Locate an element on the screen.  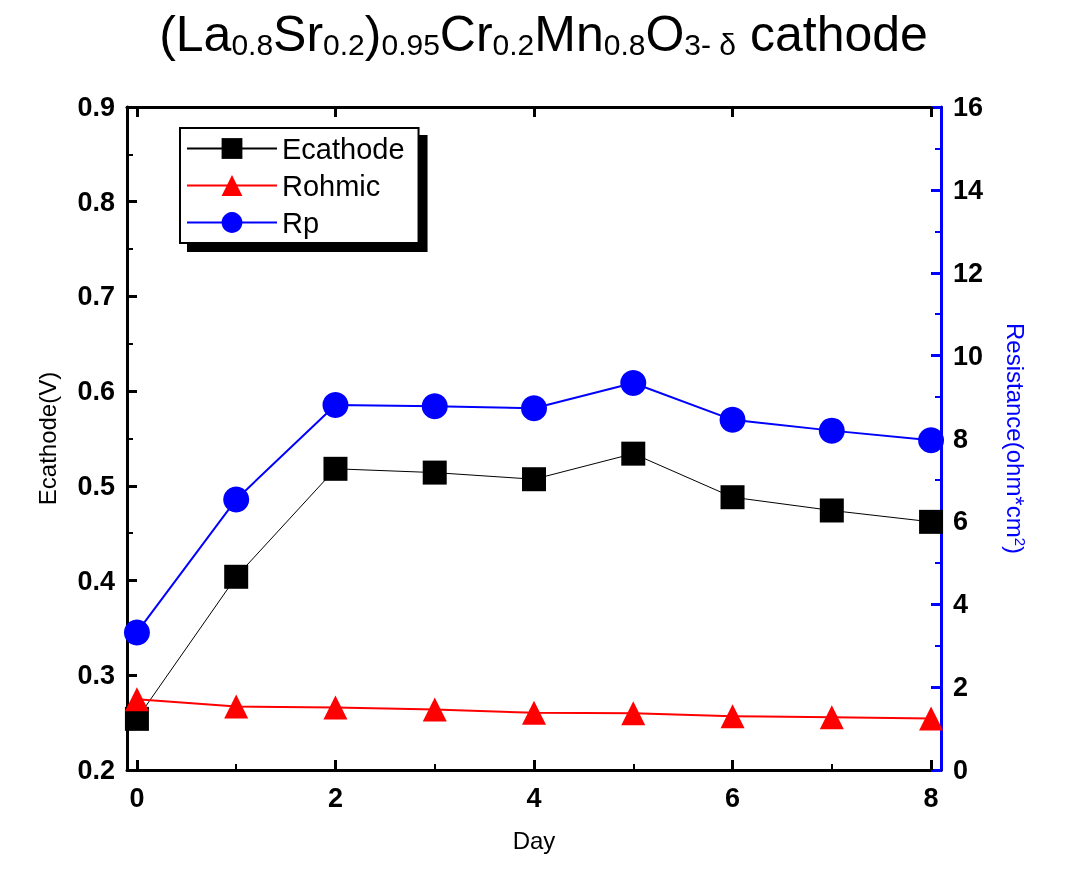
y-tick-label: 0.5 is located at coordinates (96, 485).